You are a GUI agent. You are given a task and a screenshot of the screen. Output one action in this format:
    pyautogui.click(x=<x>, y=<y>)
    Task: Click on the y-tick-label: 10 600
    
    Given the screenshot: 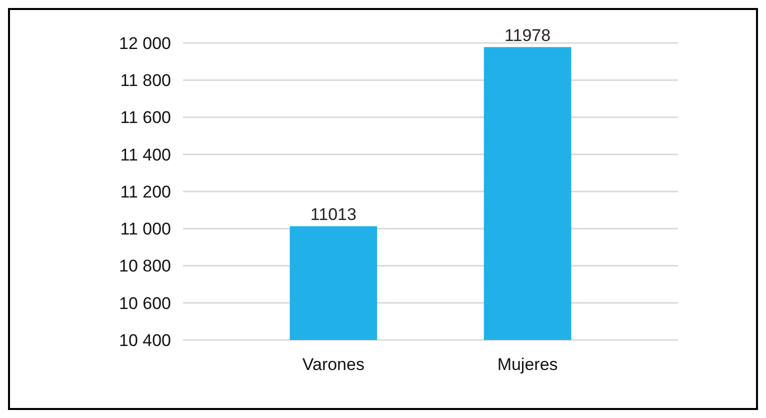 What is the action you would take?
    pyautogui.click(x=145, y=303)
    